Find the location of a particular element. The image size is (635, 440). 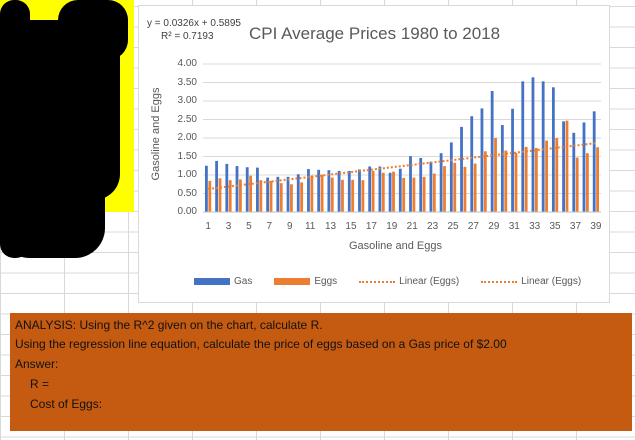

legend-swatch-eggs is located at coordinates (292, 281).